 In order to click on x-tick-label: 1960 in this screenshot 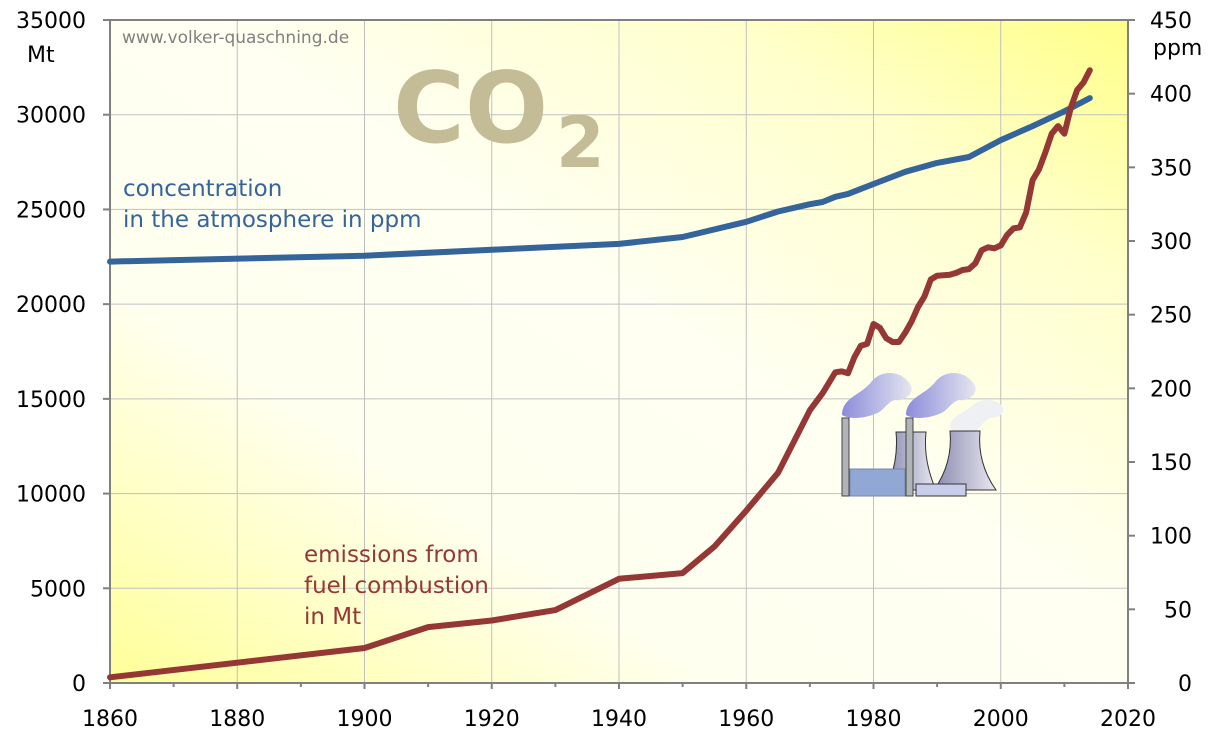, I will do `click(746, 719)`.